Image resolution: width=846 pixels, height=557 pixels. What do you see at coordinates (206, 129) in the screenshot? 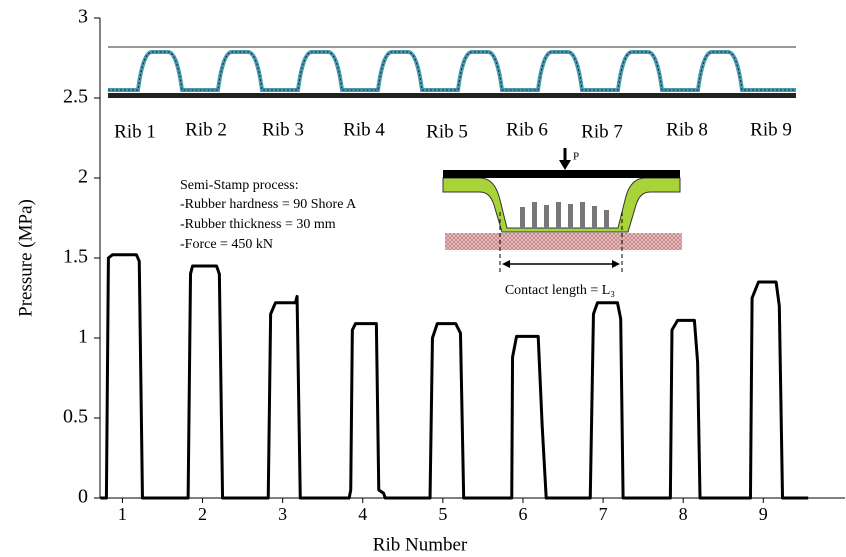
I see `rib-label: Rib 2` at bounding box center [206, 129].